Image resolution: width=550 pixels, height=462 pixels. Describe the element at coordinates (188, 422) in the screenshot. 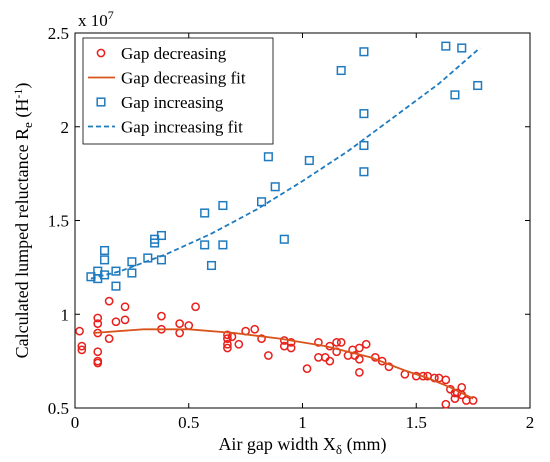

I see `x-tick-label-1: 0.5` at that location.